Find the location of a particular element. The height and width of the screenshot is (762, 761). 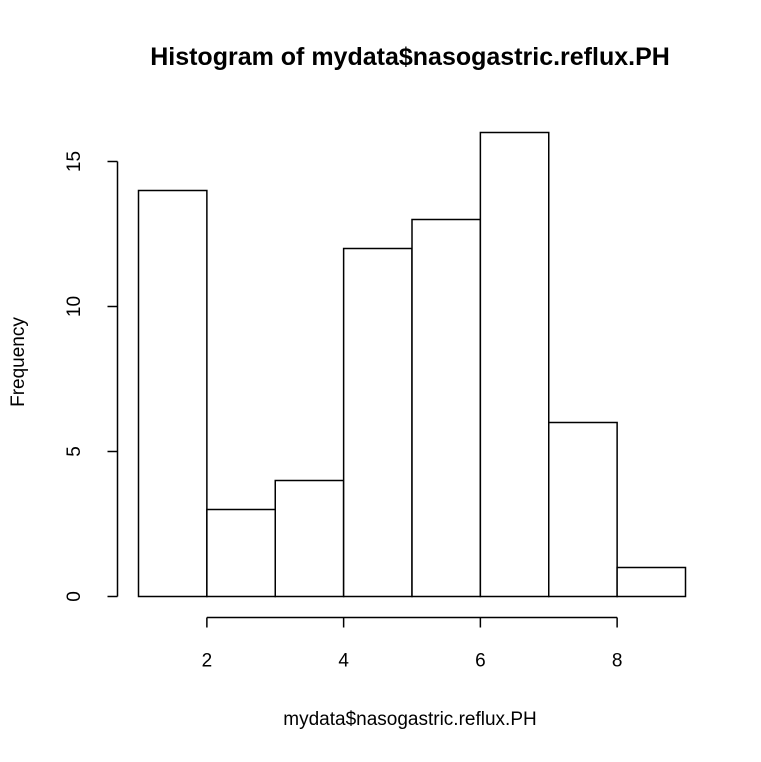

y-tick-label-0: 0 is located at coordinates (74, 596).